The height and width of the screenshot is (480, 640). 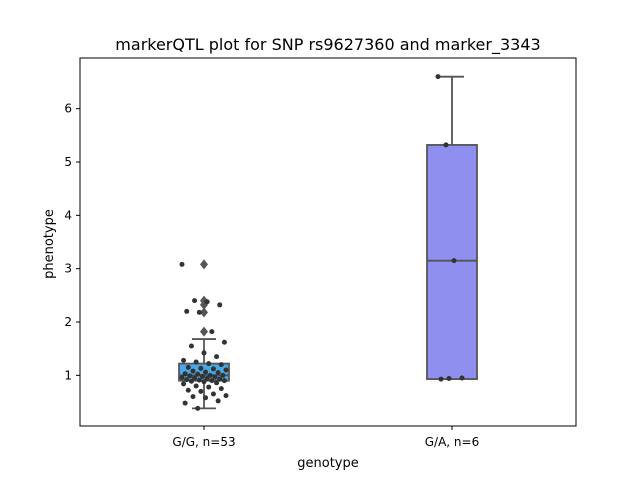 I want to click on x-tick-label: G/G, n=53, so click(x=203, y=442).